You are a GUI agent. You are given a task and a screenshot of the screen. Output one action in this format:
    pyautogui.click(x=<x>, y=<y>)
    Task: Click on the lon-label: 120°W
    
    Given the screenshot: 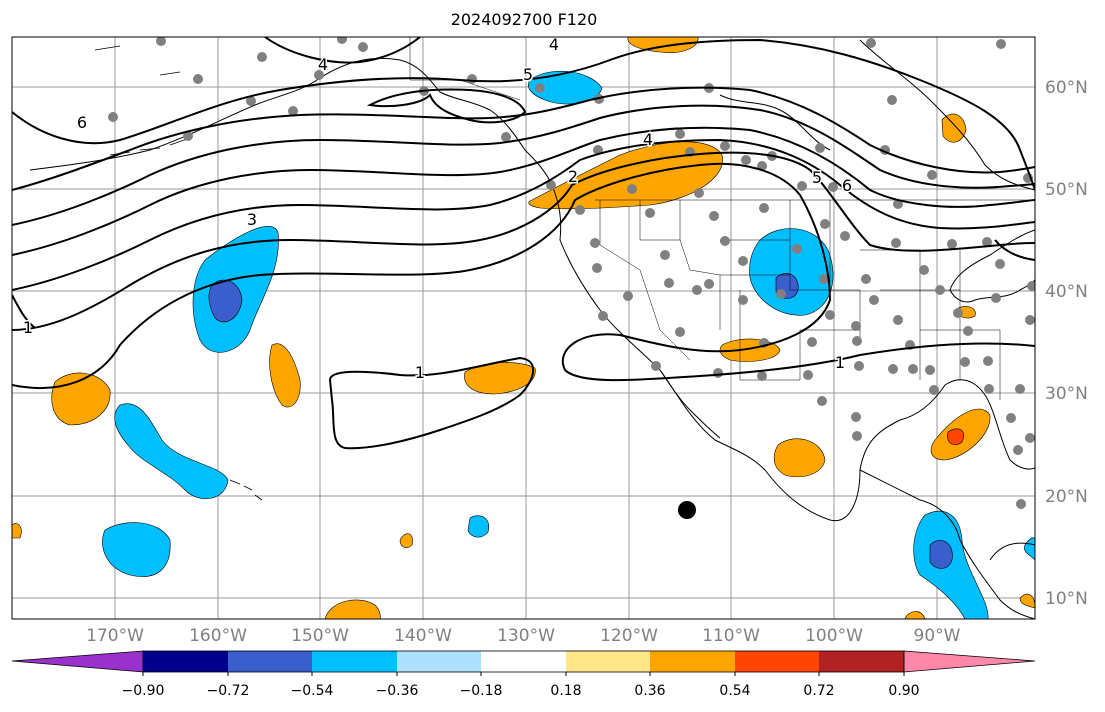 What is the action you would take?
    pyautogui.click(x=629, y=636)
    